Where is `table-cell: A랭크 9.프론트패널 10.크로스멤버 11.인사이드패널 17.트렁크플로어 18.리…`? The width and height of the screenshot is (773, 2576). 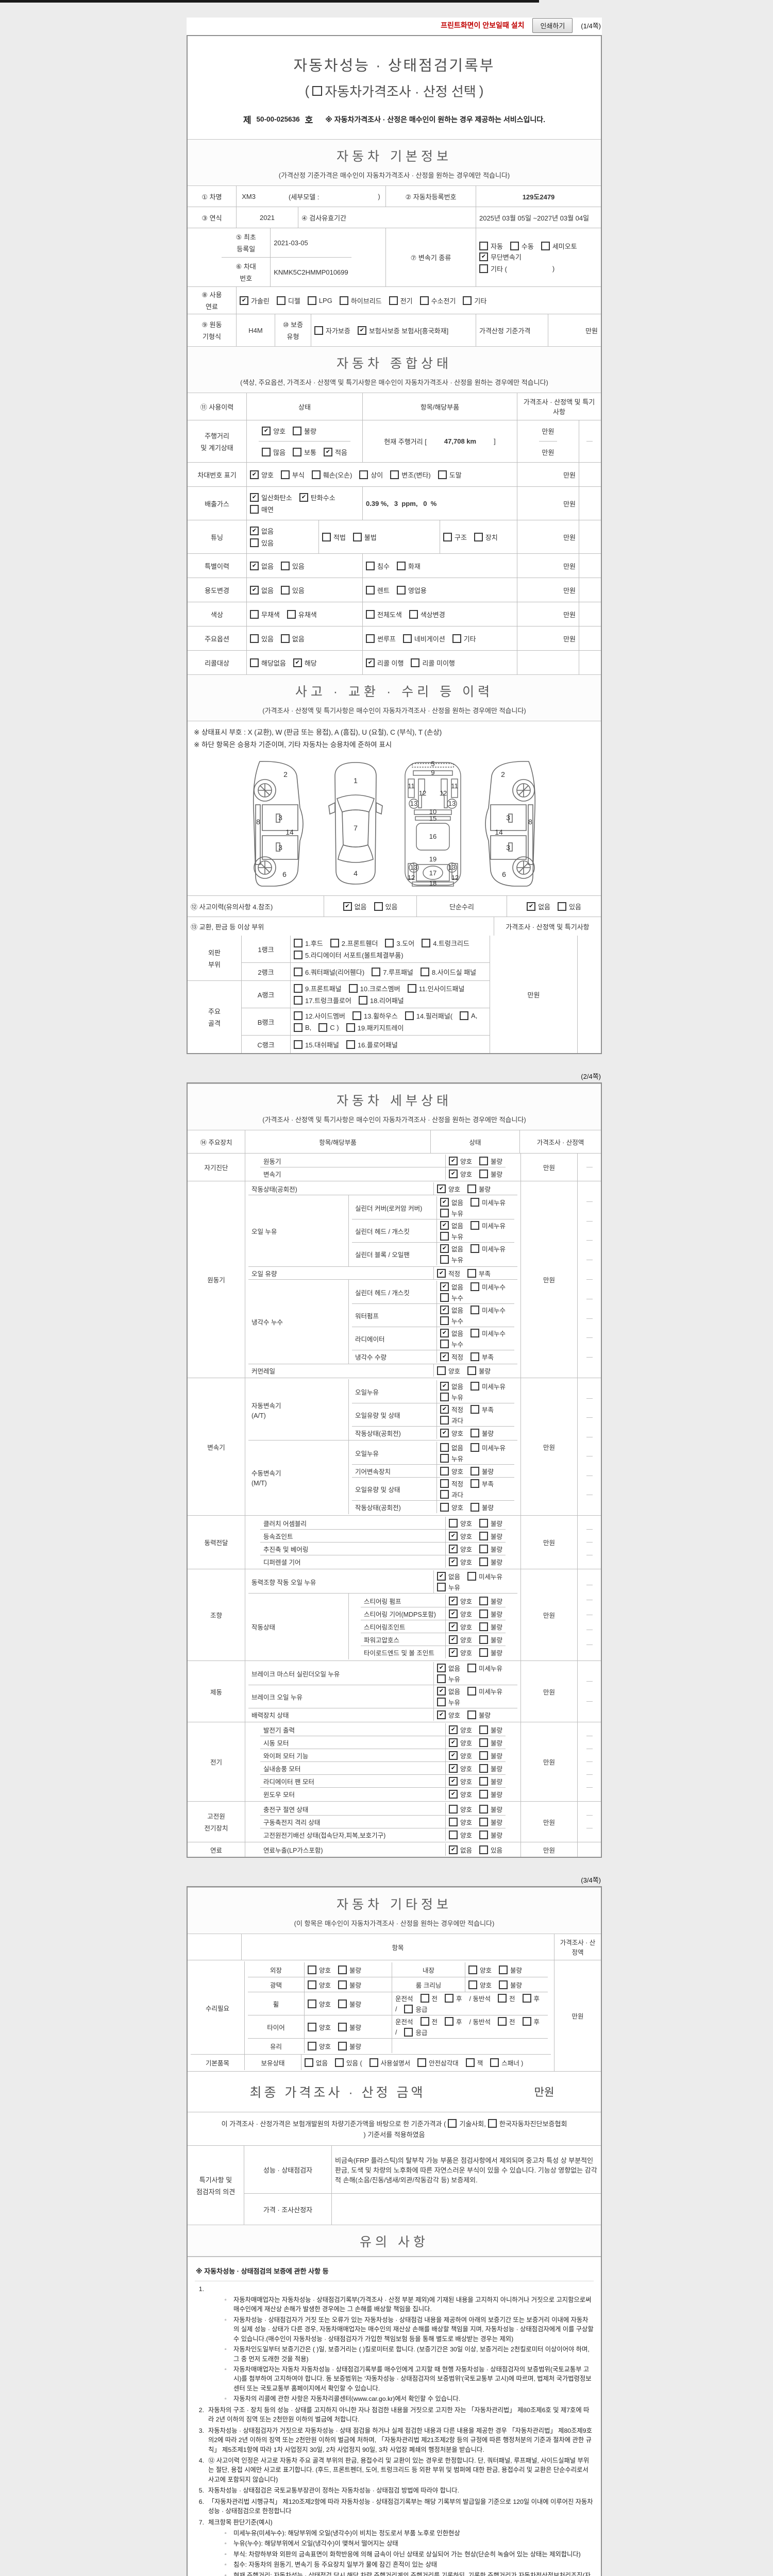
table-cell: A랭크 9.프론트패널 10.크로스멤버 11.인사이드패널 17.트렁크플로어 18.리… is located at coordinates (366, 1017).